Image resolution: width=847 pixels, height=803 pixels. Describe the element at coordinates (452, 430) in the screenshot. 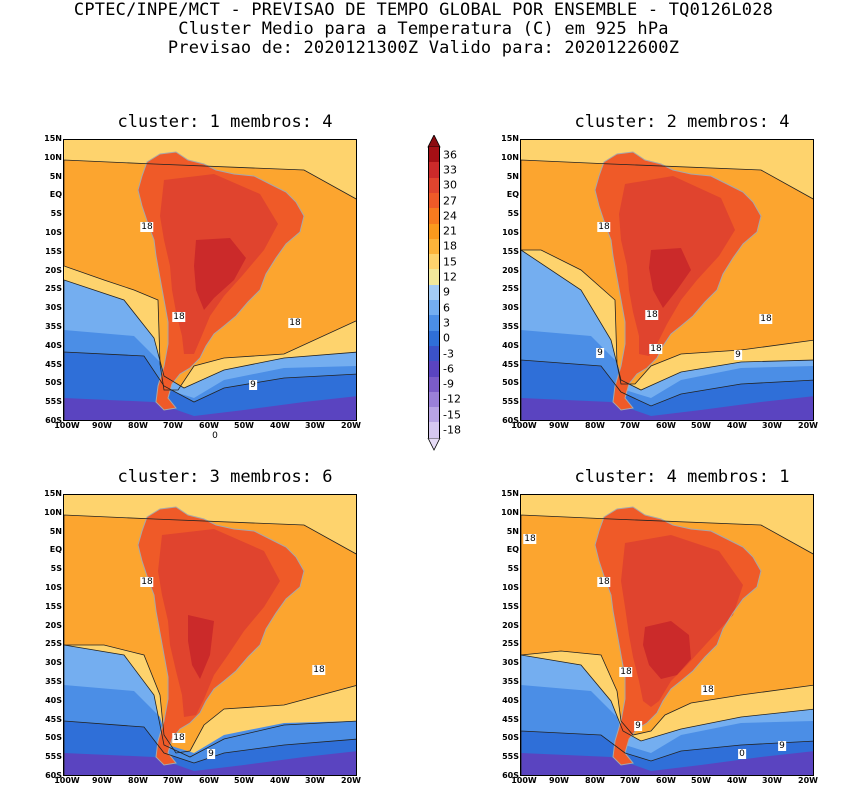

I see `colorbar-level-label: -18` at that location.